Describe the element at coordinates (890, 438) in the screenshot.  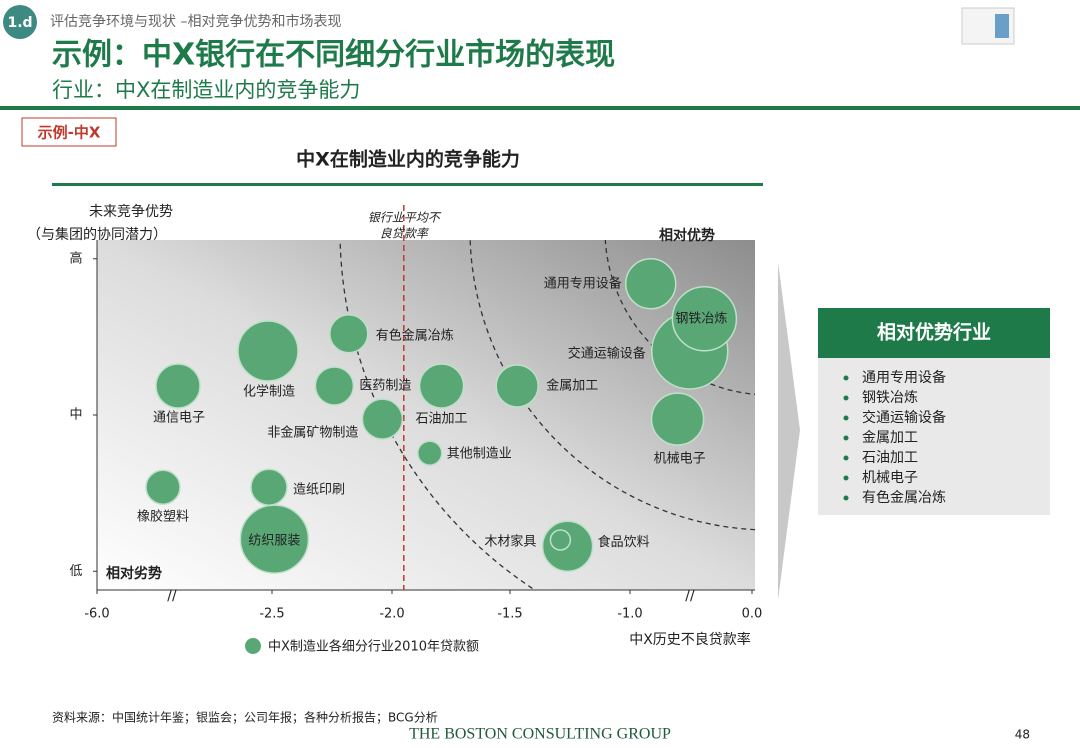
I see `sidebar-item: 金属加工` at that location.